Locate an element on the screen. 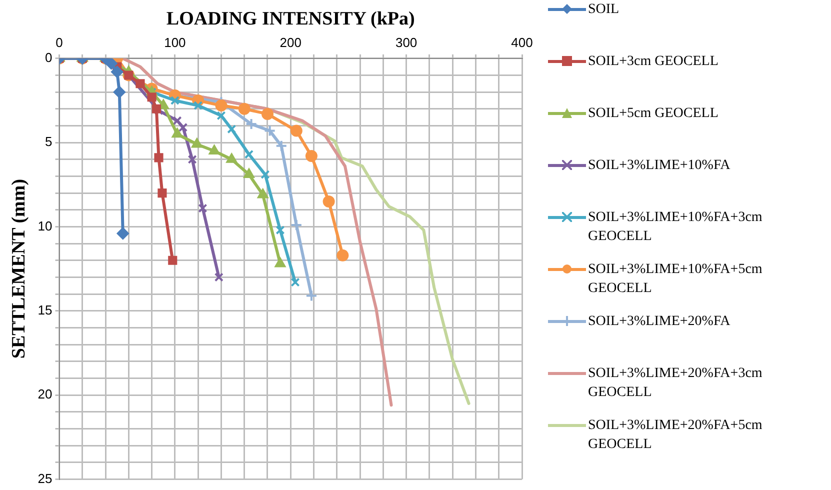  y-tick-label: 20 is located at coordinates (45, 394).